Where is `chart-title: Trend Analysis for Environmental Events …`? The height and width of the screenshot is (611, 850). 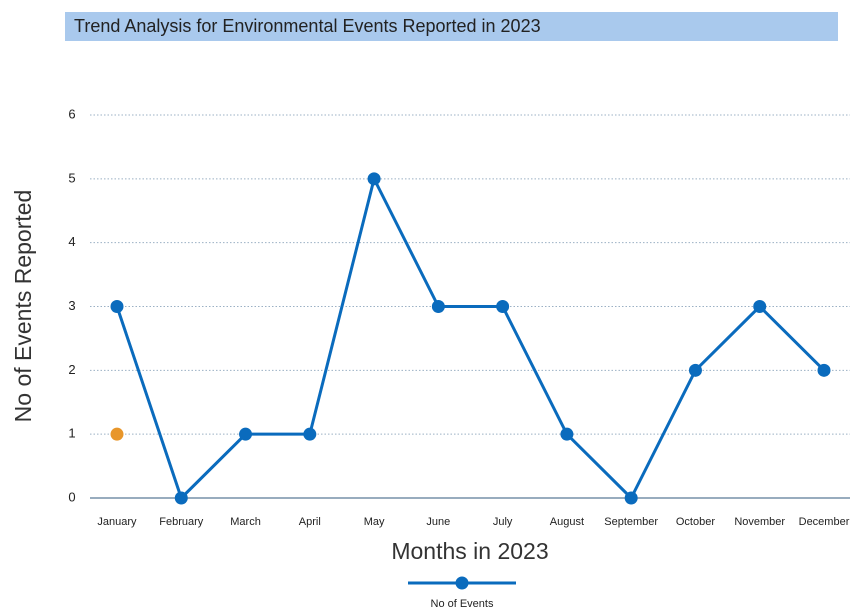
chart-title: Trend Analysis for Environmental Events … is located at coordinates (307, 26).